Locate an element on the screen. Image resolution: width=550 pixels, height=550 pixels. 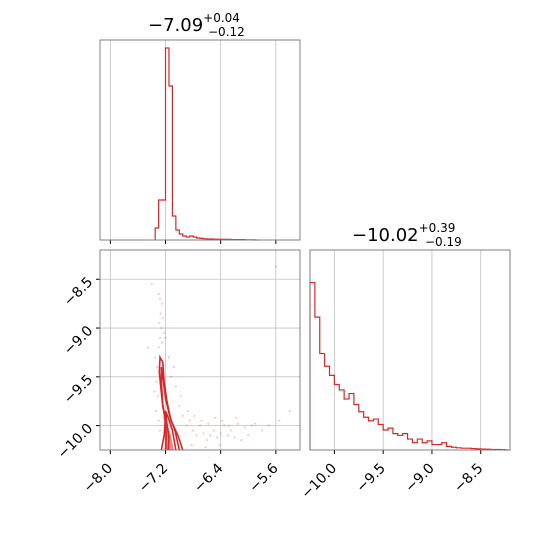
histogram-y-tick-label: −9.5 is located at coordinates (371, 477).